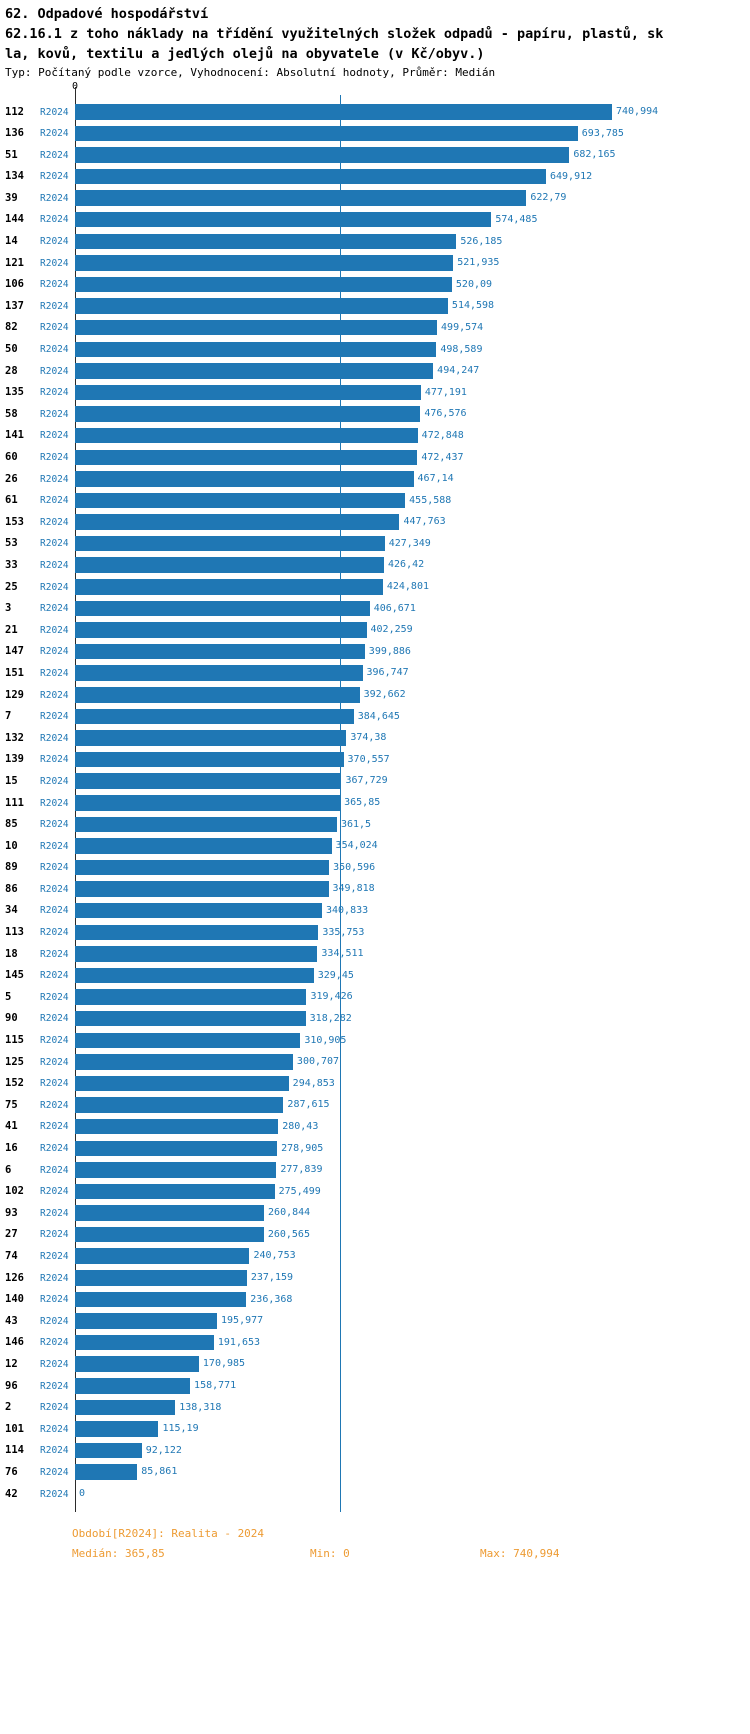 The height and width of the screenshot is (1734, 750). I want to click on chart-row: 125 R2024 300,707, so click(375, 1062).